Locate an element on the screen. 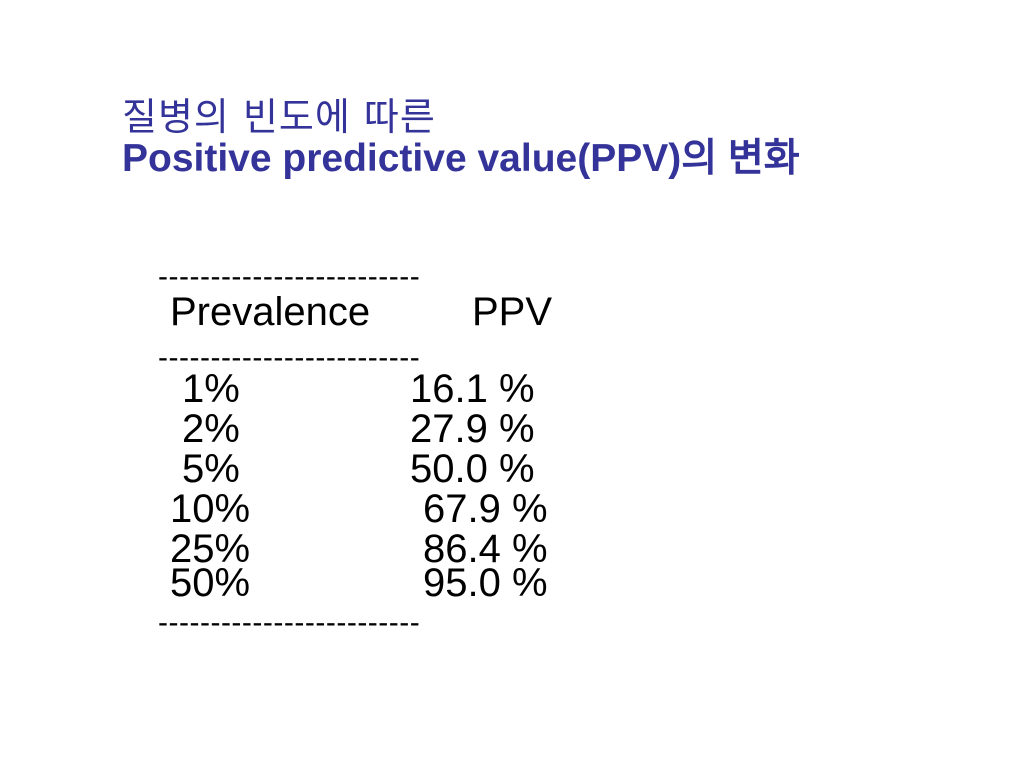 Image resolution: width=1024 pixels, height=768 pixels. row-3-prevalence: 5% is located at coordinates (211, 469).